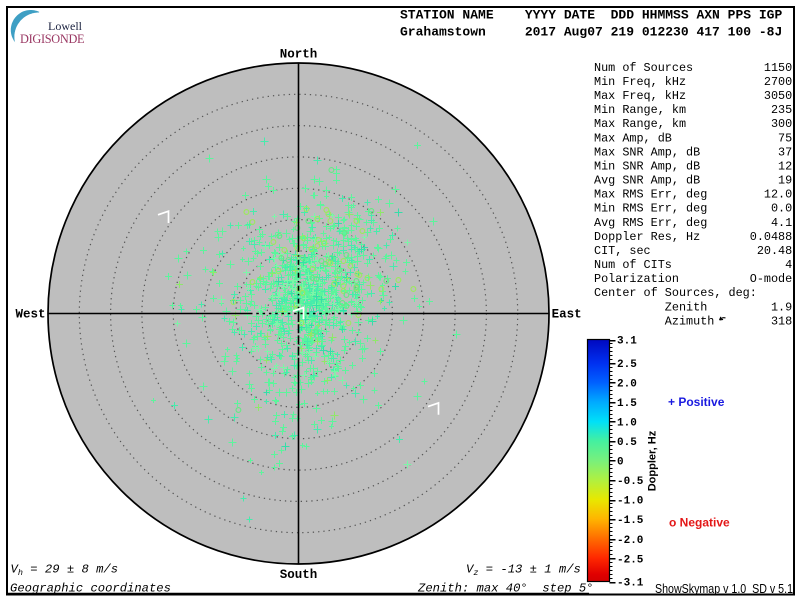 This screenshot has width=800, height=600. Describe the element at coordinates (627, 404) in the screenshot. I see `svg-text: 1.5` at that location.